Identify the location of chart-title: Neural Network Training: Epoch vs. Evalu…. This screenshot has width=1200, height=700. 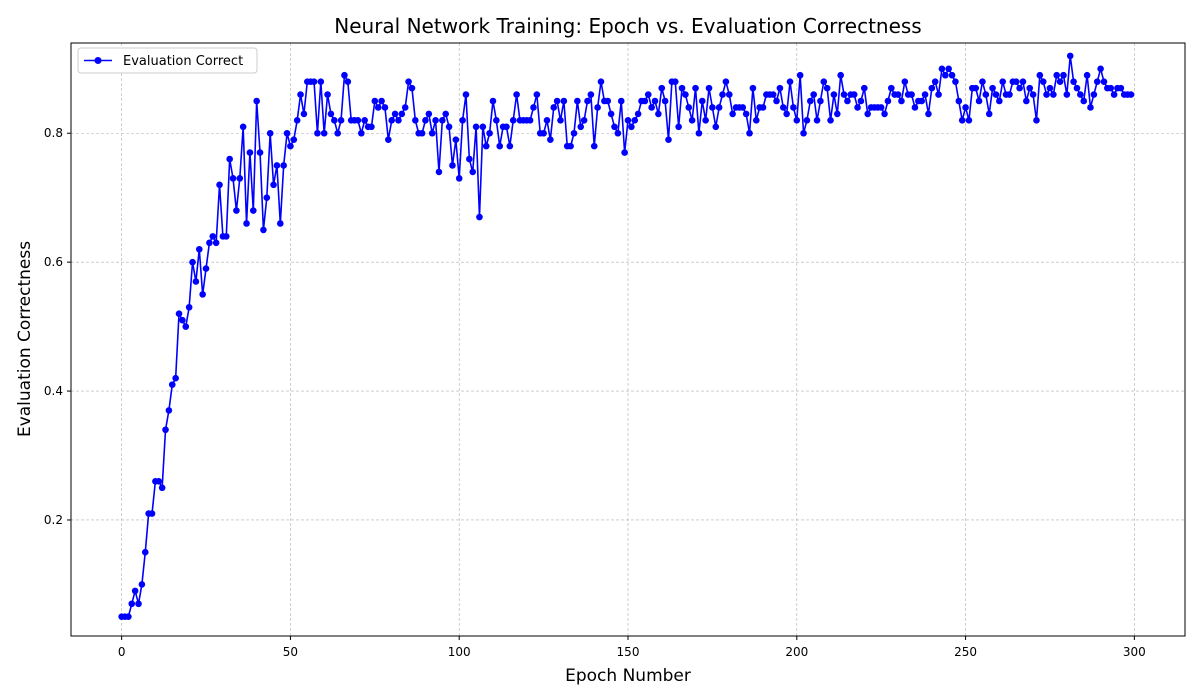
(627, 26).